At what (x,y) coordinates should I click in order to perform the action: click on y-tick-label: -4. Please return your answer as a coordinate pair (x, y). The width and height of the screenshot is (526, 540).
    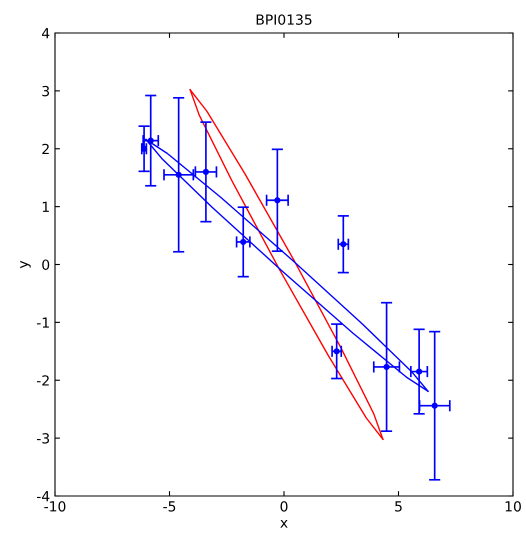
    Looking at the image, I should click on (43, 496).